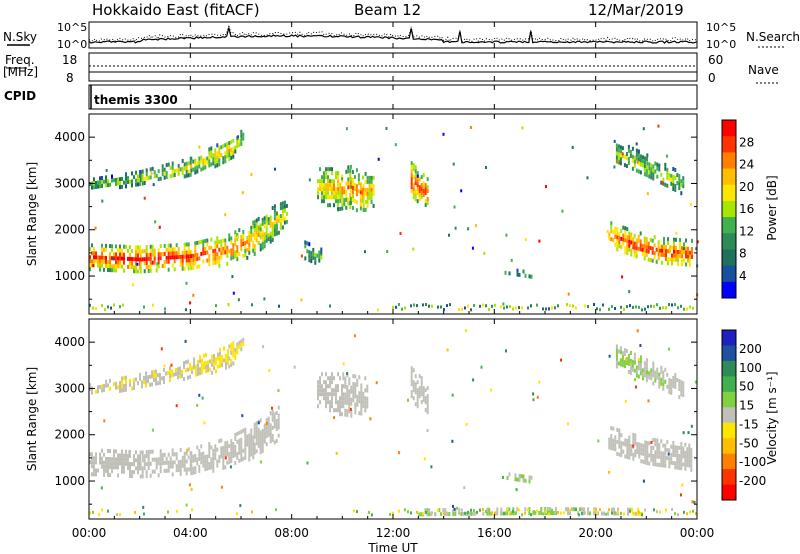  What do you see at coordinates (136, 100) in the screenshot?
I see `cpid-program: themis 3300` at bounding box center [136, 100].